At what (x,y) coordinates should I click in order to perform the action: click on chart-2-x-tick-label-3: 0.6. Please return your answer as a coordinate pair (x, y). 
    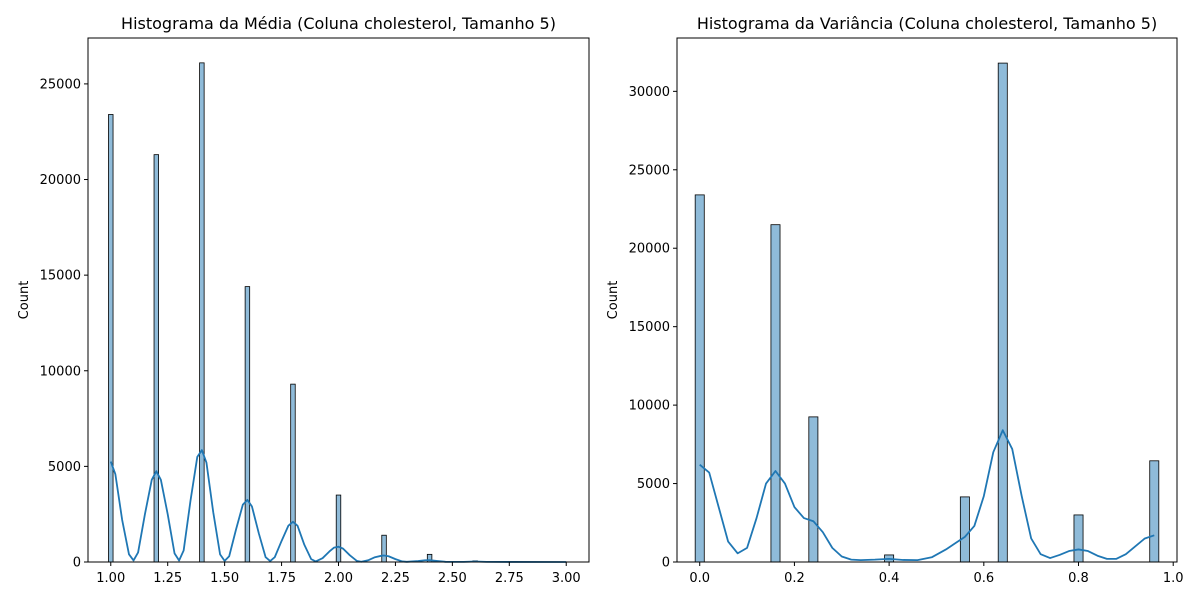
    Looking at the image, I should click on (983, 578).